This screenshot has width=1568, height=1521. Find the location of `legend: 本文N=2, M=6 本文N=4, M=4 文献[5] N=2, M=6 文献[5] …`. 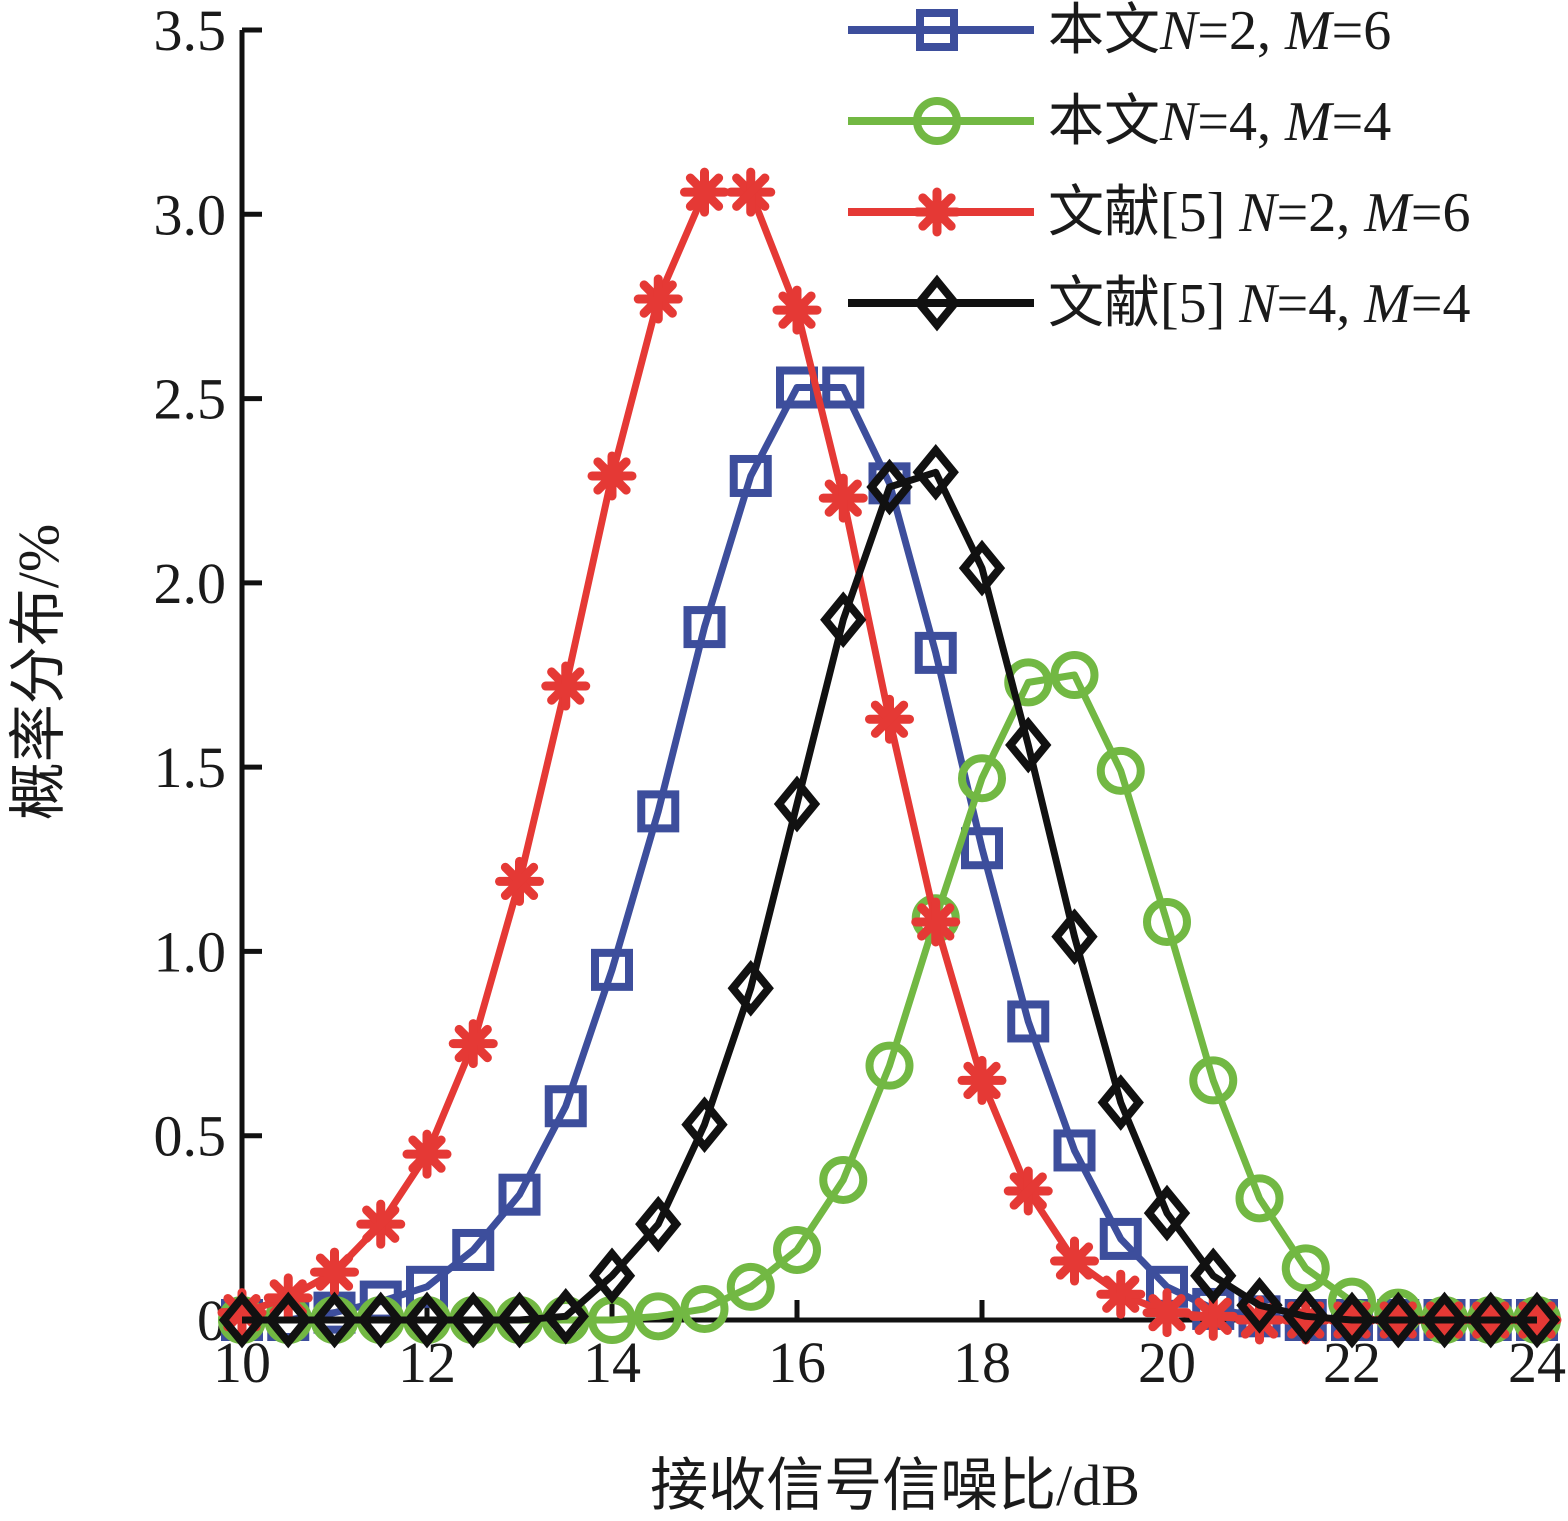

legend: 本文N=2, M=6 本文N=4, M=4 文献[5] N=2, M=6 文献[5] … is located at coordinates (1159, 167).